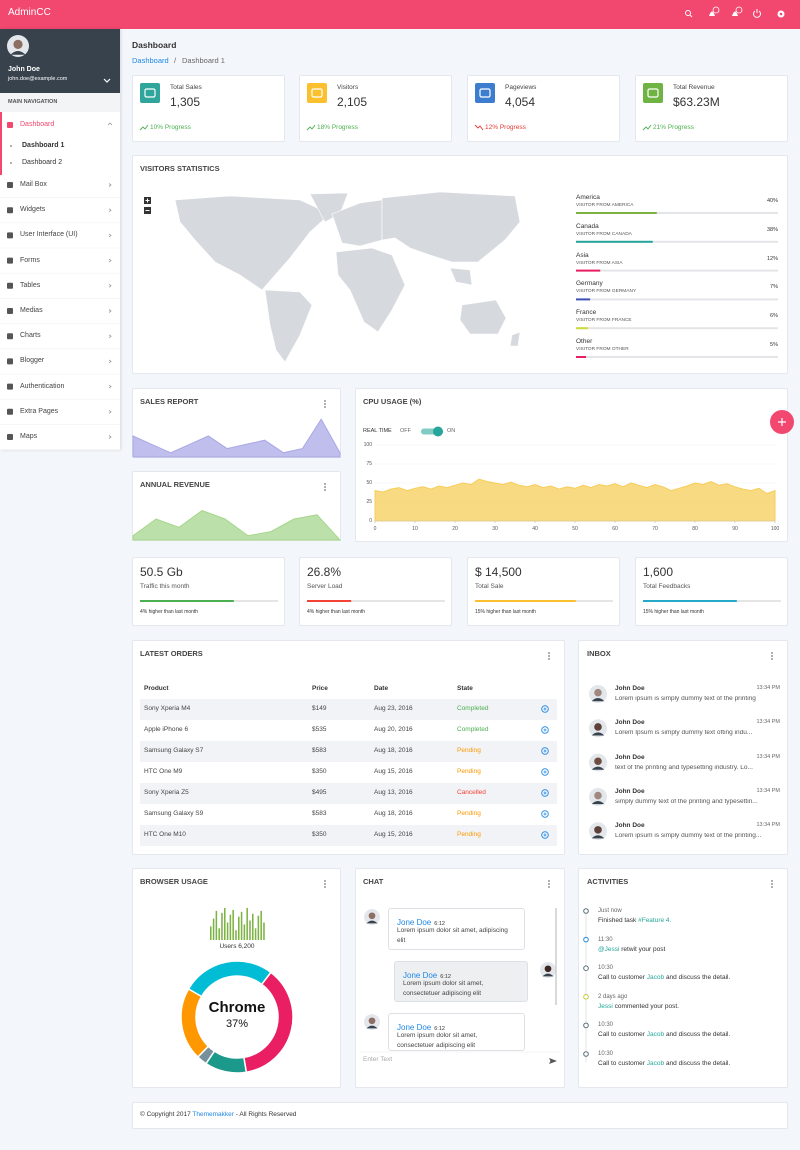 This screenshot has width=800, height=1150. What do you see at coordinates (768, 756) in the screenshot?
I see `message-time: 13:34 PM` at bounding box center [768, 756].